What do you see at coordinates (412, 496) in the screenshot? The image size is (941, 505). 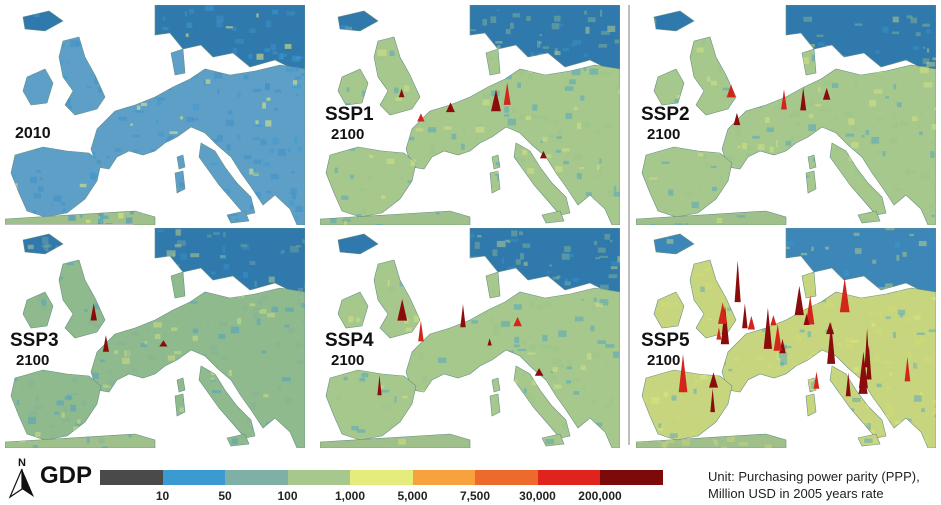 I see `colorbar-tick-label: 5,000` at bounding box center [412, 496].